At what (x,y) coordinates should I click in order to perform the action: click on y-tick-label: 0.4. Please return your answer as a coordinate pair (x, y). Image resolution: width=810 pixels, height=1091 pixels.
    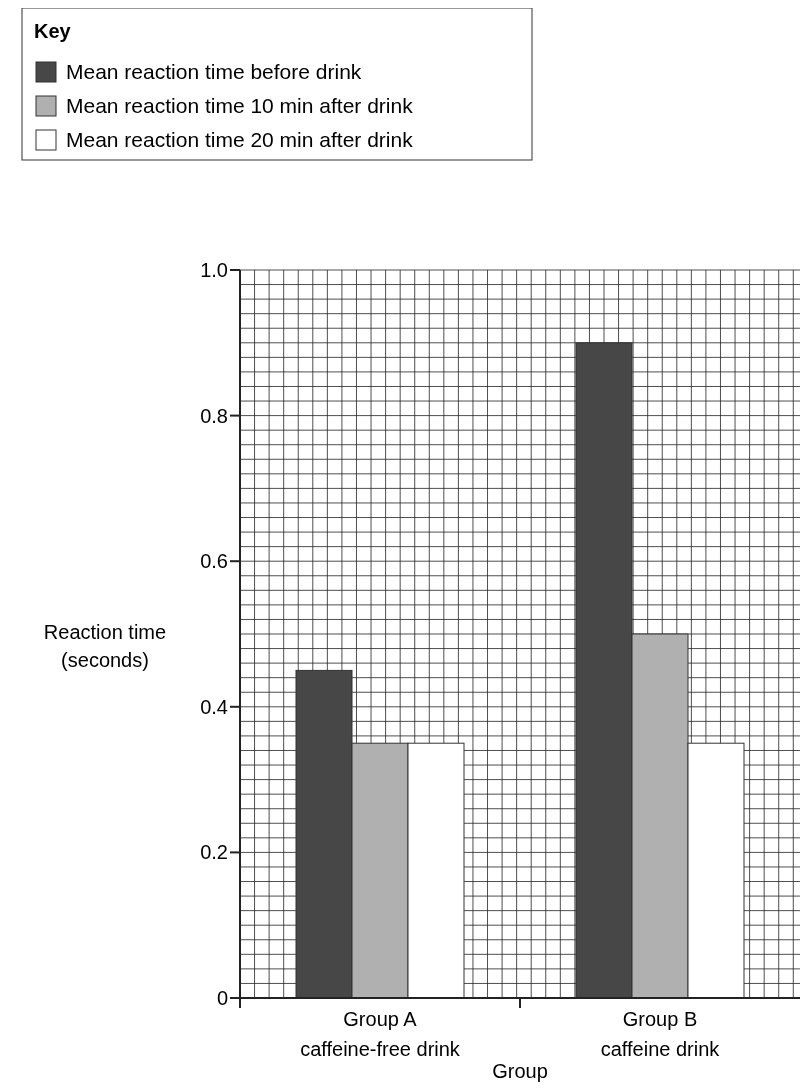
    Looking at the image, I should click on (214, 706).